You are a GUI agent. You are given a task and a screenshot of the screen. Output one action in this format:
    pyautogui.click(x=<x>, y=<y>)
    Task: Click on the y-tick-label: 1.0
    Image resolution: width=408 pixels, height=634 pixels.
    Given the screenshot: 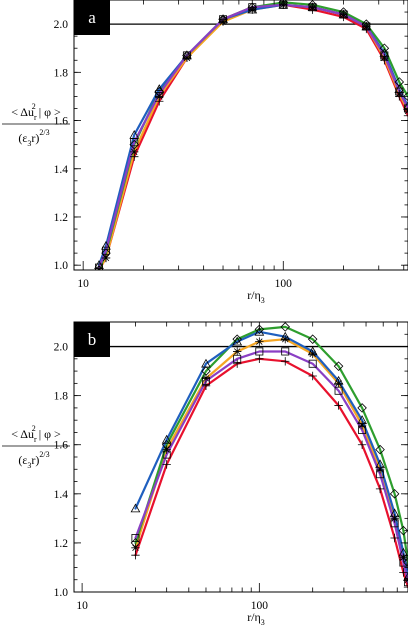 What is the action you would take?
    pyautogui.click(x=61, y=266)
    